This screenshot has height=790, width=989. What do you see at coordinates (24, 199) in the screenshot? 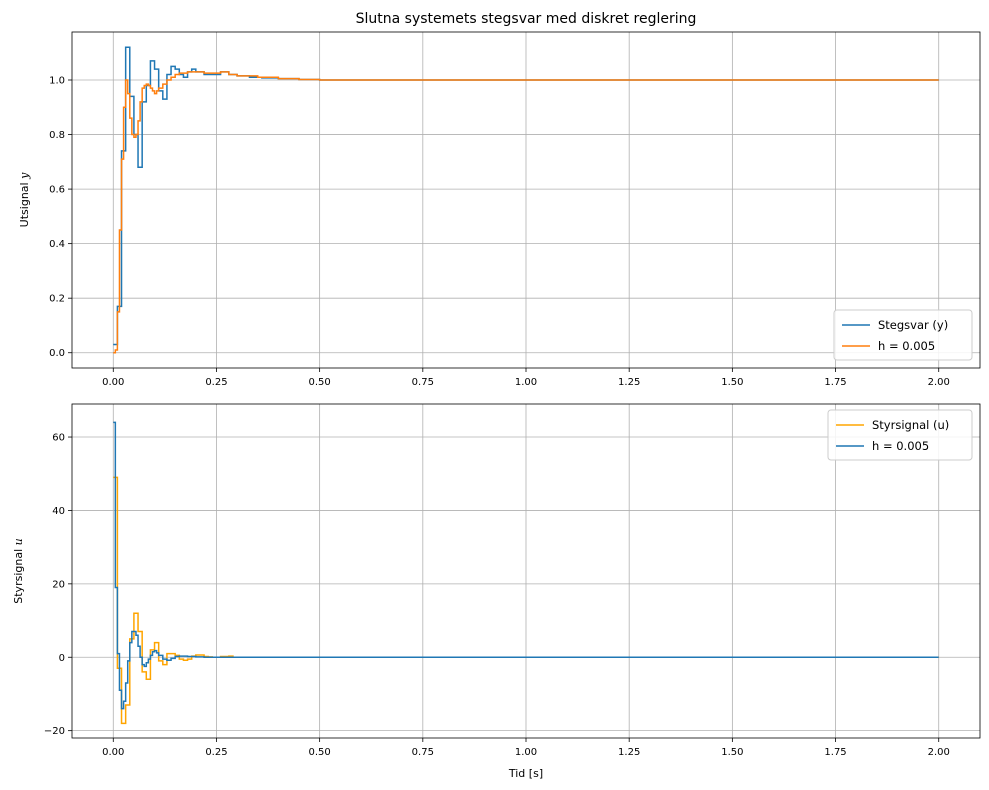
I see `y-axis-label: Utsignal y` at bounding box center [24, 199].